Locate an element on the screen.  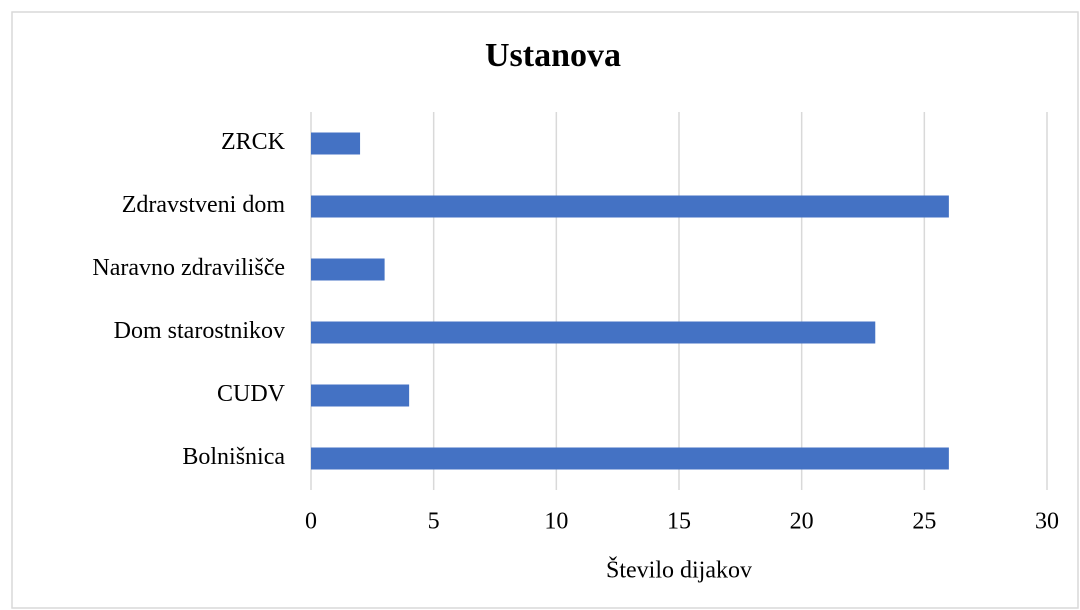
x-tick-label: 0 is located at coordinates (311, 522).